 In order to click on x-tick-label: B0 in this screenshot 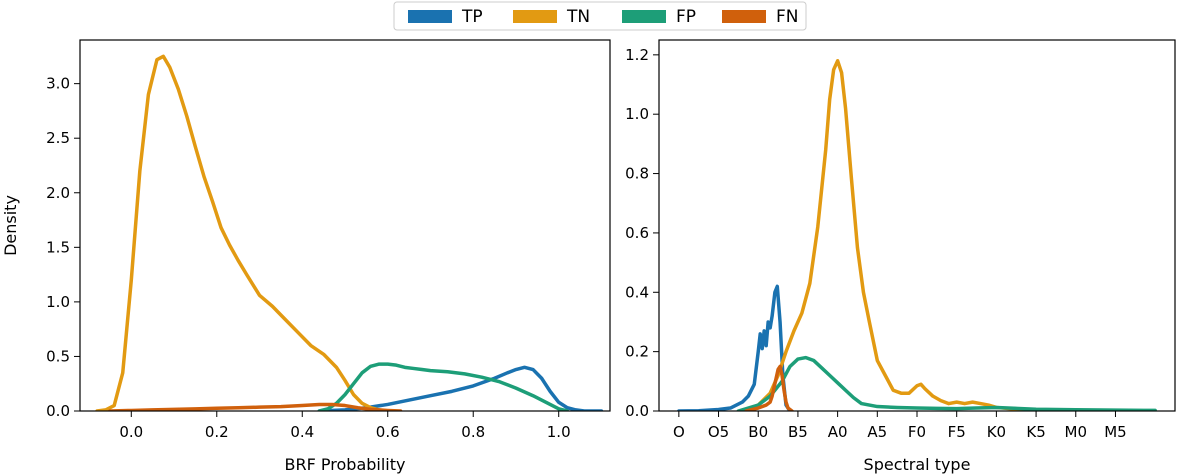, I will do `click(758, 432)`.